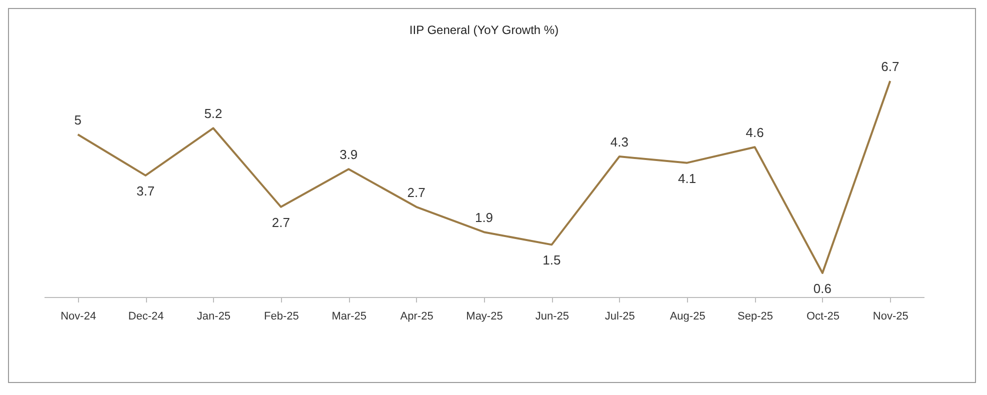 This screenshot has height=395, width=987. I want to click on x-tick-label: Jun-25, so click(552, 316).